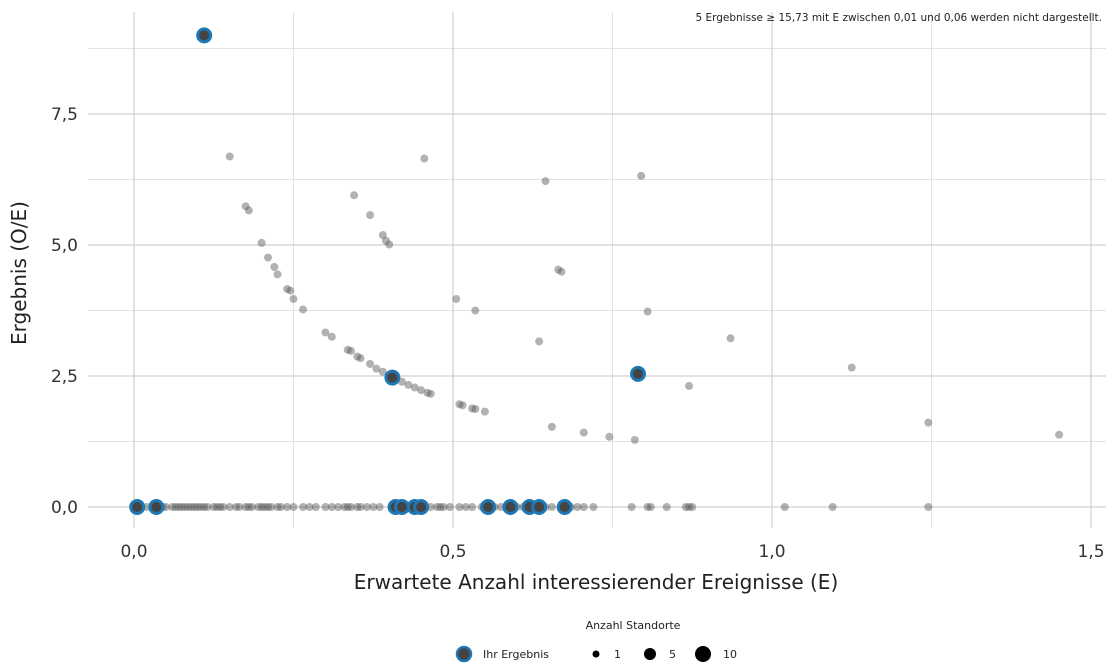  I want to click on y-tick-label: 7,5, so click(64, 115).